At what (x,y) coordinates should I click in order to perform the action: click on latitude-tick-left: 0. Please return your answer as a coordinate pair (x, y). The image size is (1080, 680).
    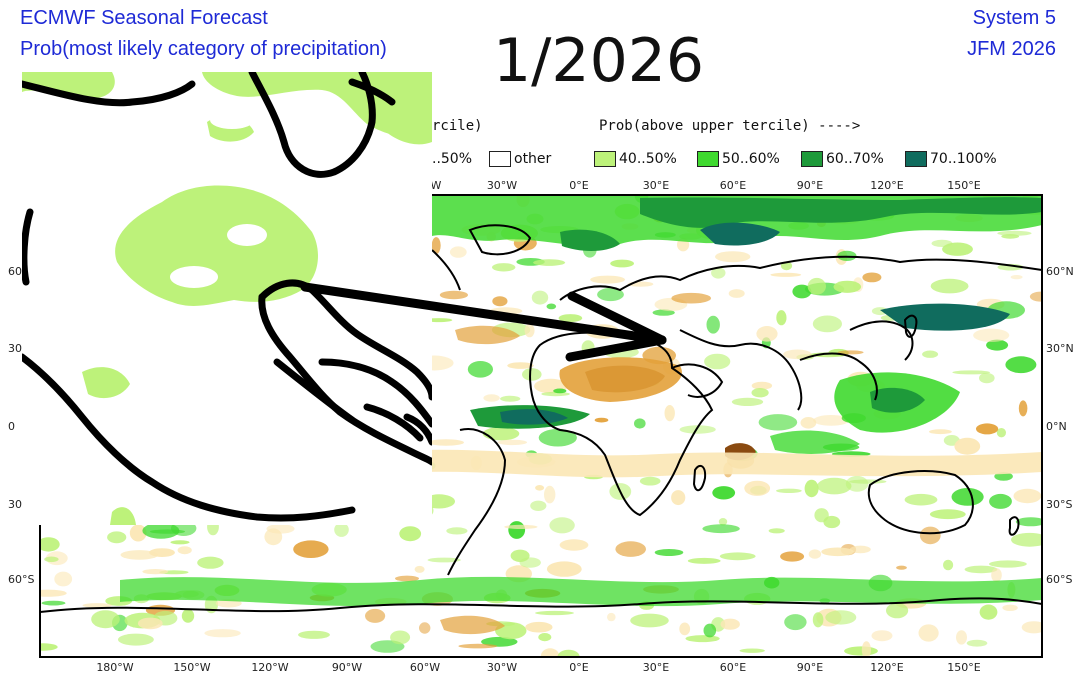
    Looking at the image, I should click on (11, 426).